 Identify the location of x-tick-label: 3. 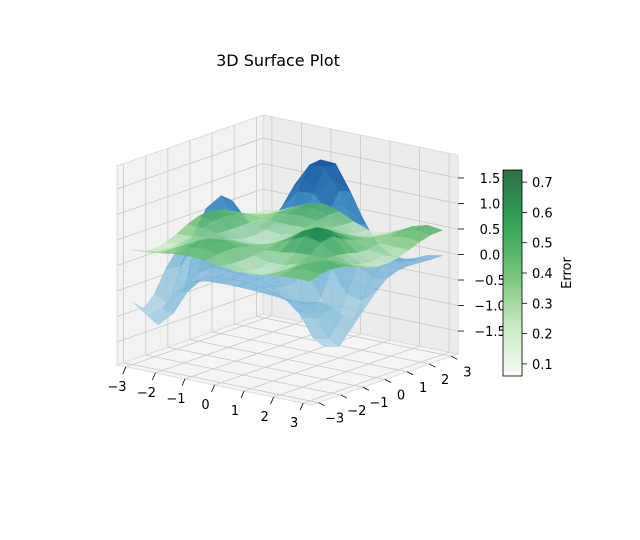
(294, 423).